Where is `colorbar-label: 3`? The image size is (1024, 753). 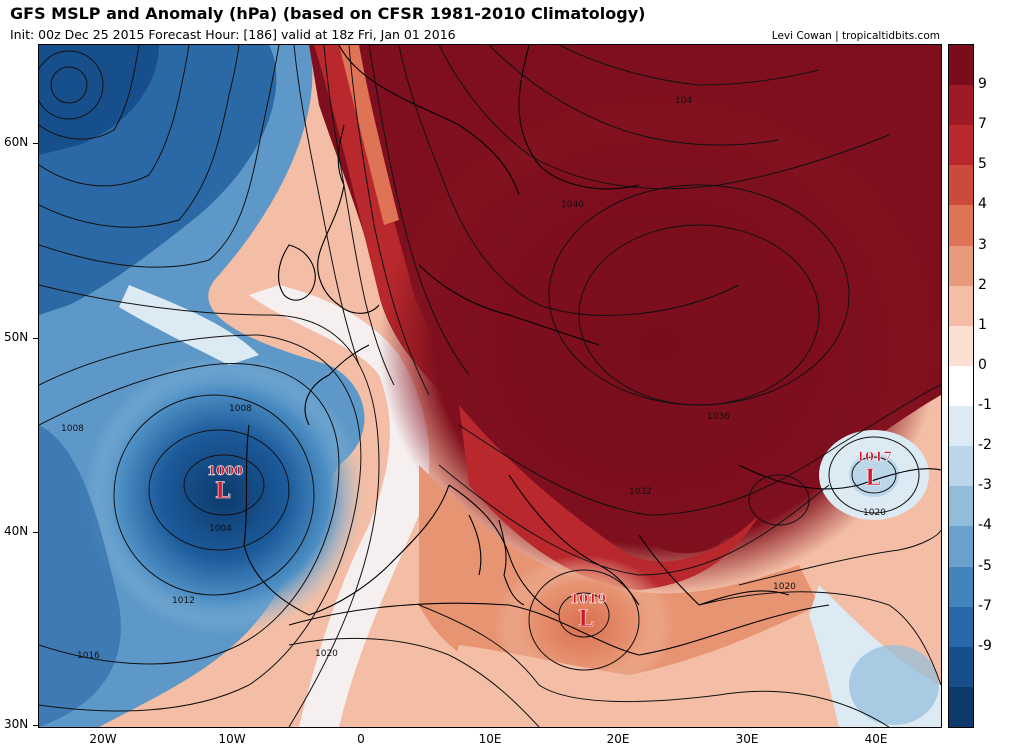
colorbar-label: 3 is located at coordinates (982, 244).